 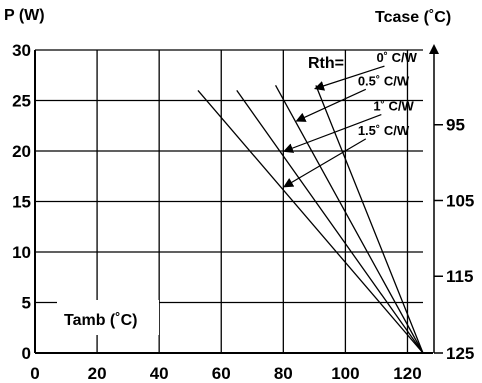 What do you see at coordinates (345, 373) in the screenshot?
I see `x-tick-label: 100` at bounding box center [345, 373].